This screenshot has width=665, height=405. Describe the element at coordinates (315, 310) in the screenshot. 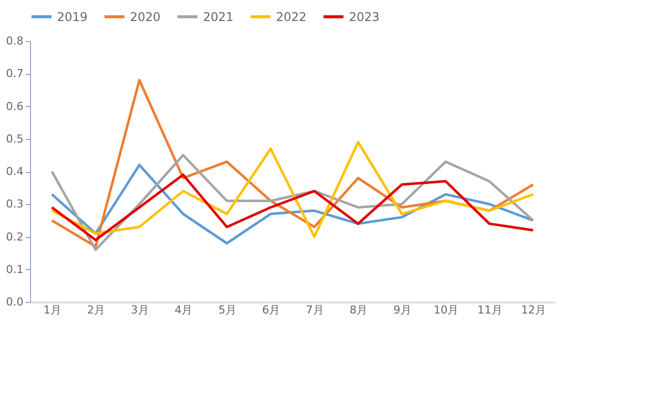

I see `x-tick-label: 7月` at that location.